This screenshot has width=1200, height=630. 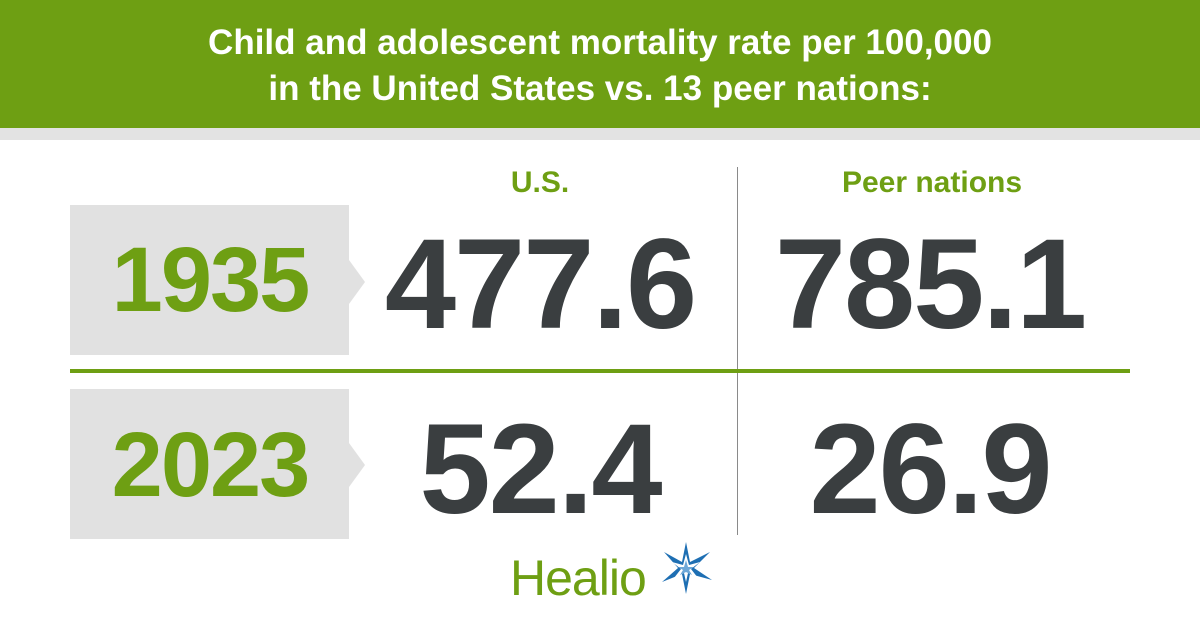 I want to click on title-banner-shadow, so click(x=600, y=134).